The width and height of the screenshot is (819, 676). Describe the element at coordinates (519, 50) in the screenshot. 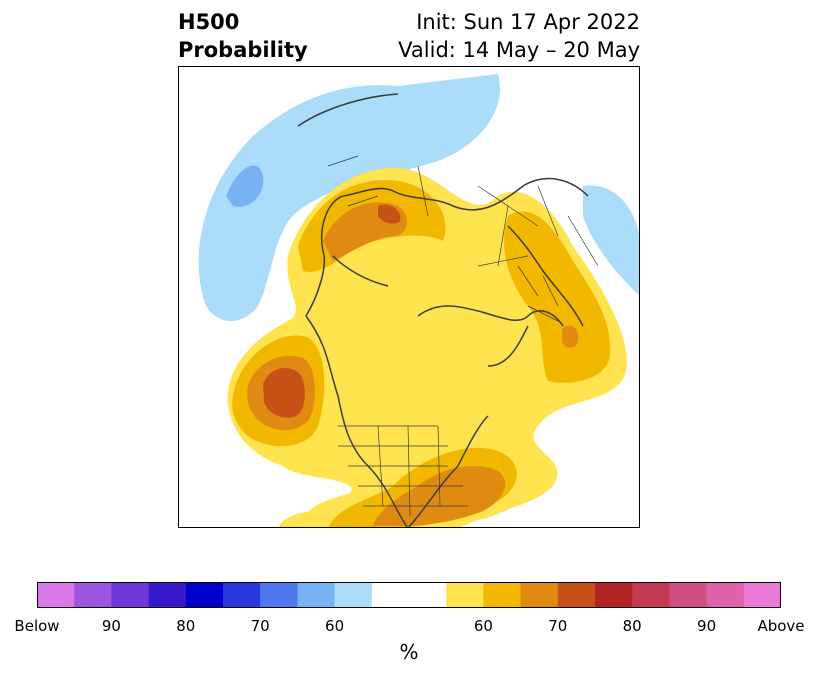

I see `valid-range: Valid: 14 May – 20 May` at that location.